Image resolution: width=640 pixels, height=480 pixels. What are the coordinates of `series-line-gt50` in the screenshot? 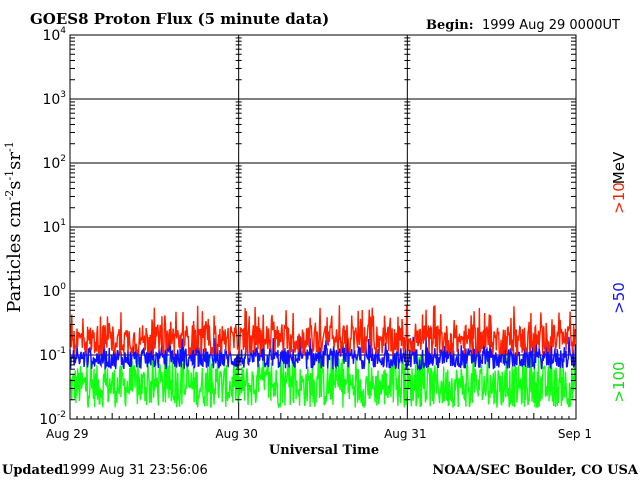 It's located at (323, 353).